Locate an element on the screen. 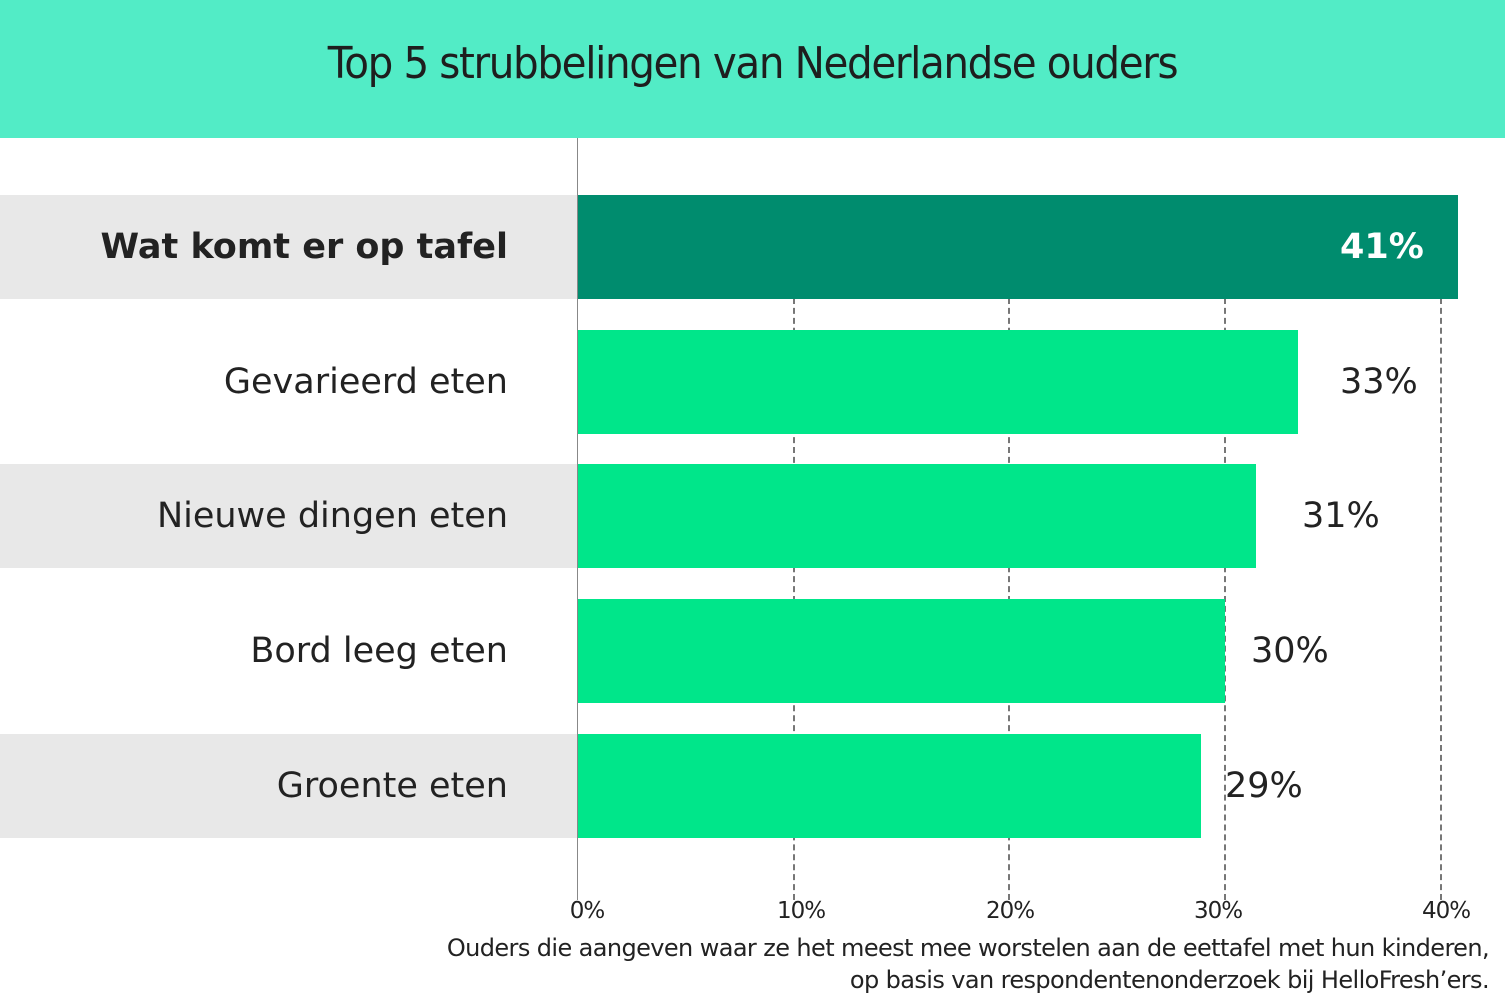  bar-nieuwe-dingen-eten is located at coordinates (917, 516).